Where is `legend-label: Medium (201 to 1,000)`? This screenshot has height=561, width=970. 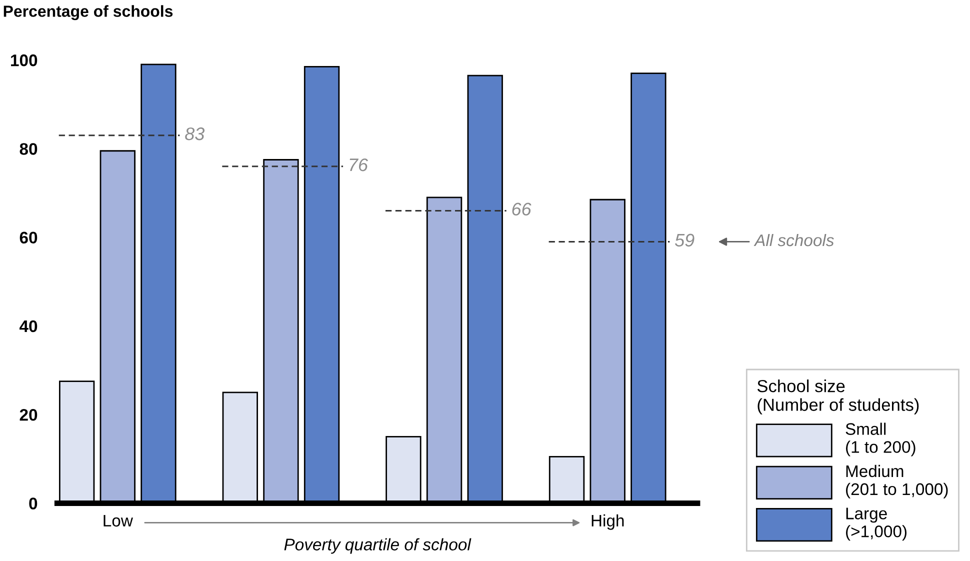
legend-label: Medium (201 to 1,000) is located at coordinates (897, 481).